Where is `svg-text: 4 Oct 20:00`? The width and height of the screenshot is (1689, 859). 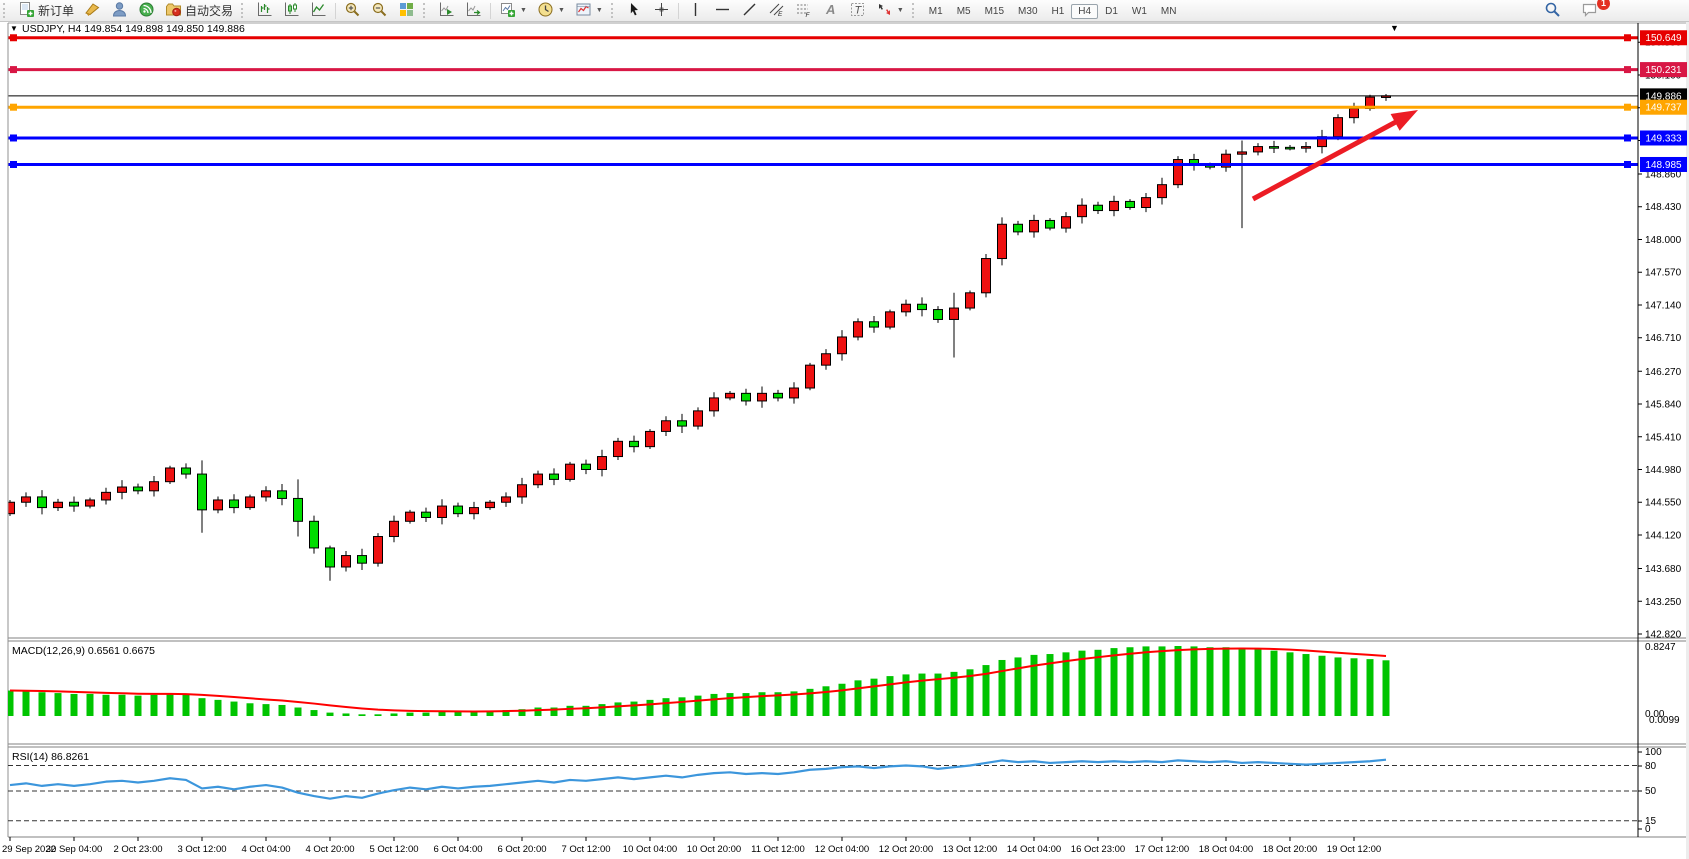 svg-text: 4 Oct 20:00 is located at coordinates (329, 849).